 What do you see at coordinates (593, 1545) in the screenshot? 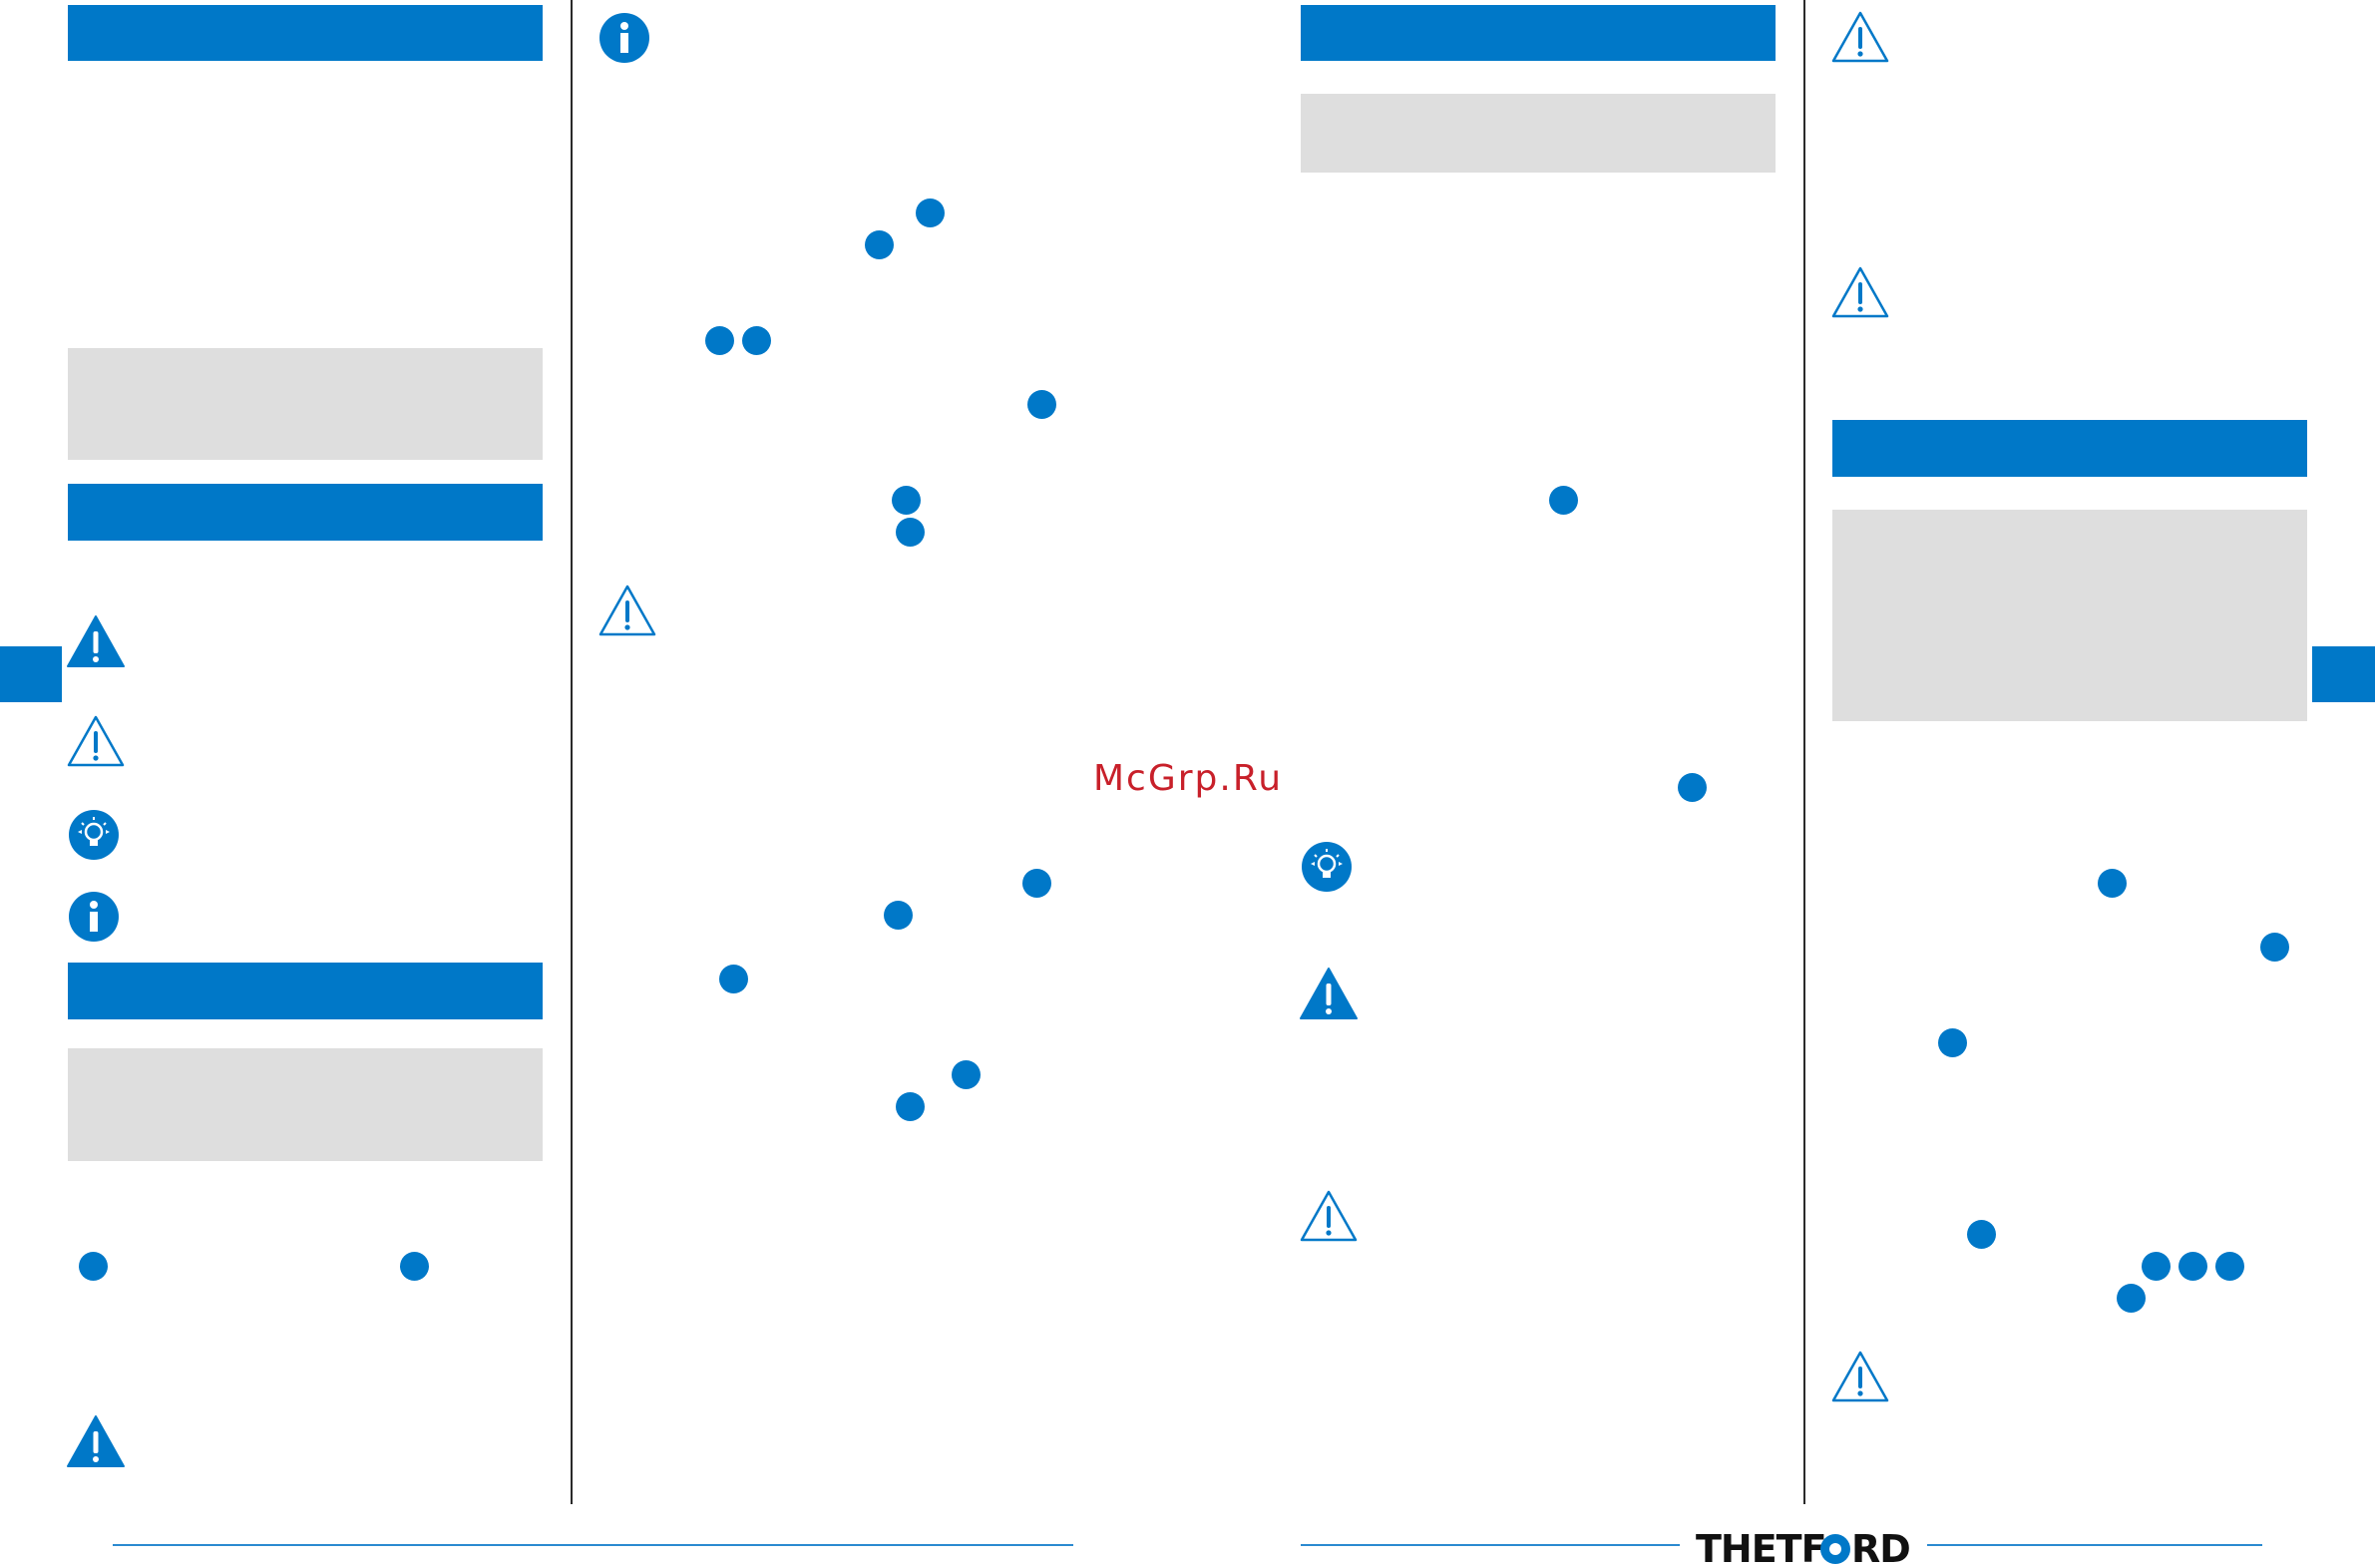
I see `footer-rule-left` at bounding box center [593, 1545].